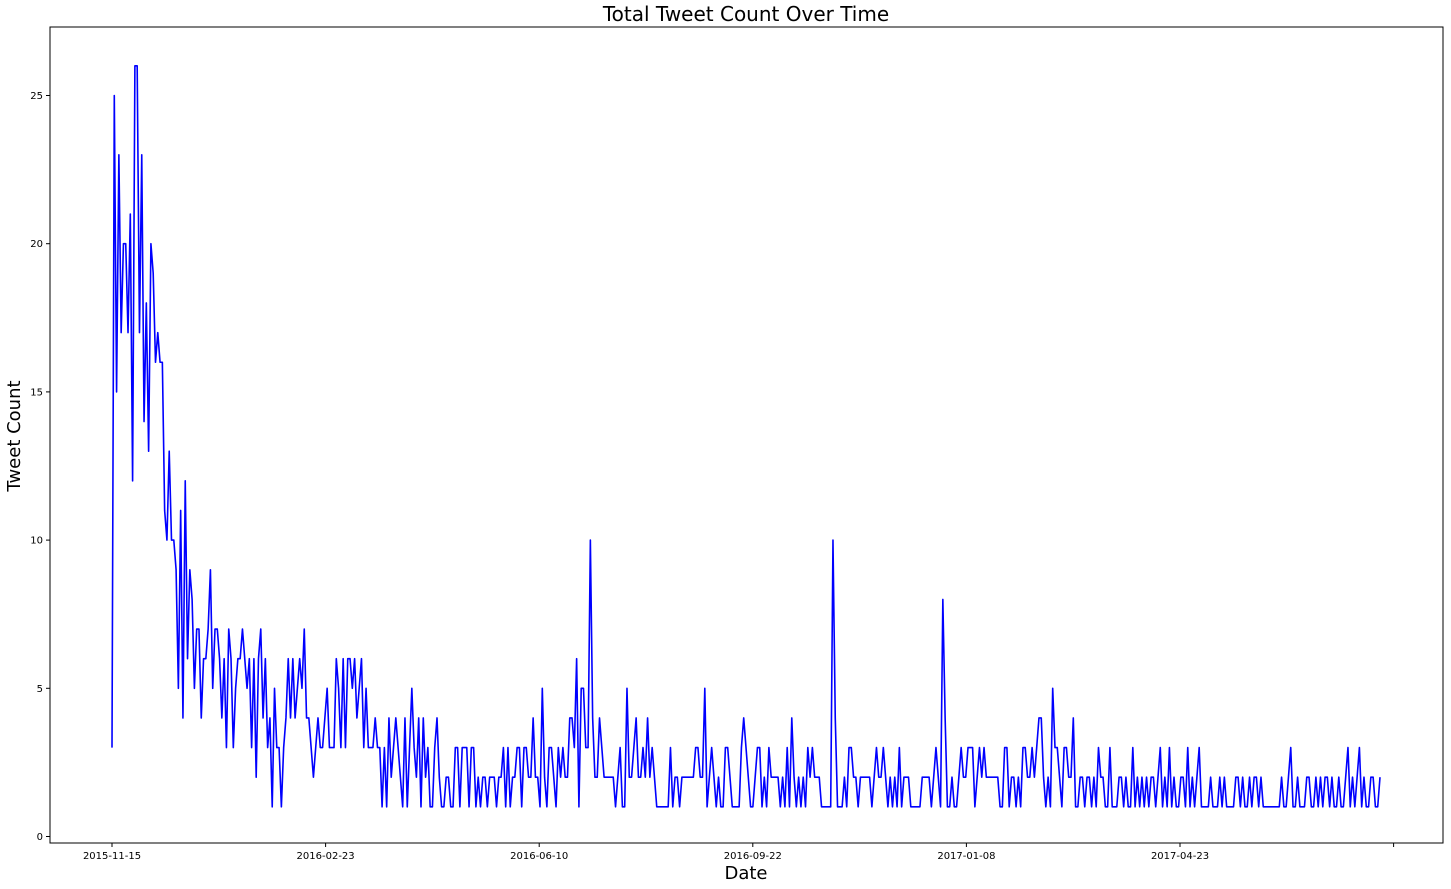  Describe the element at coordinates (745, 14) in the screenshot. I see `chart-title: Total Tweet Count Over Time` at that location.